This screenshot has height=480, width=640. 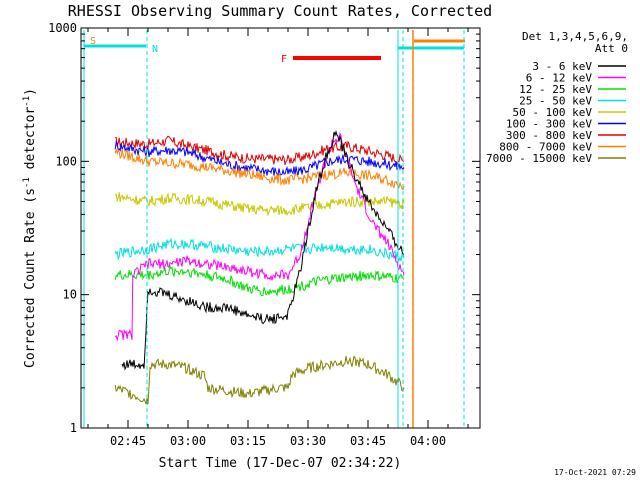 I want to click on legend-entry-label: 25 - 50 keV, so click(x=555, y=101).